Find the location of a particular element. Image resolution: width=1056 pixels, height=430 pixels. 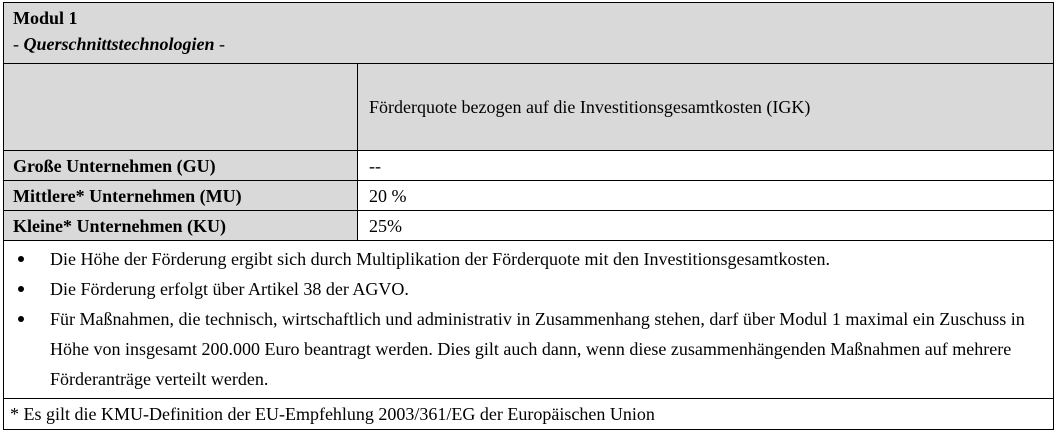

row-value-gu: -- is located at coordinates (705, 165).